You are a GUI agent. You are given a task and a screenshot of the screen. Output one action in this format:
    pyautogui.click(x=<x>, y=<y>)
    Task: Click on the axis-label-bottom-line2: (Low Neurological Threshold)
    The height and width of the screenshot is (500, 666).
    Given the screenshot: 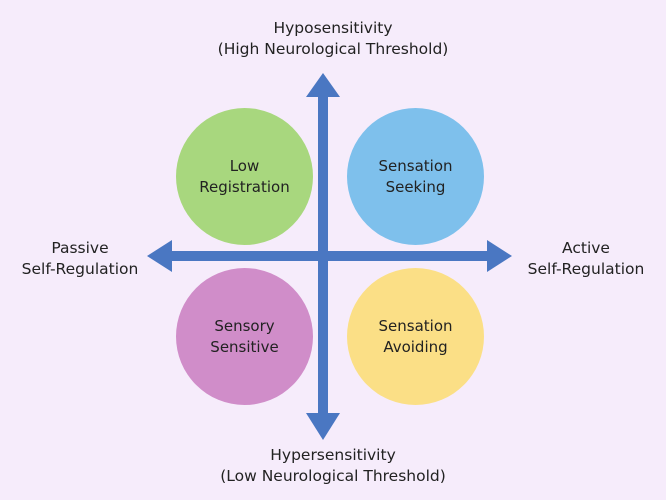 What is the action you would take?
    pyautogui.click(x=333, y=476)
    